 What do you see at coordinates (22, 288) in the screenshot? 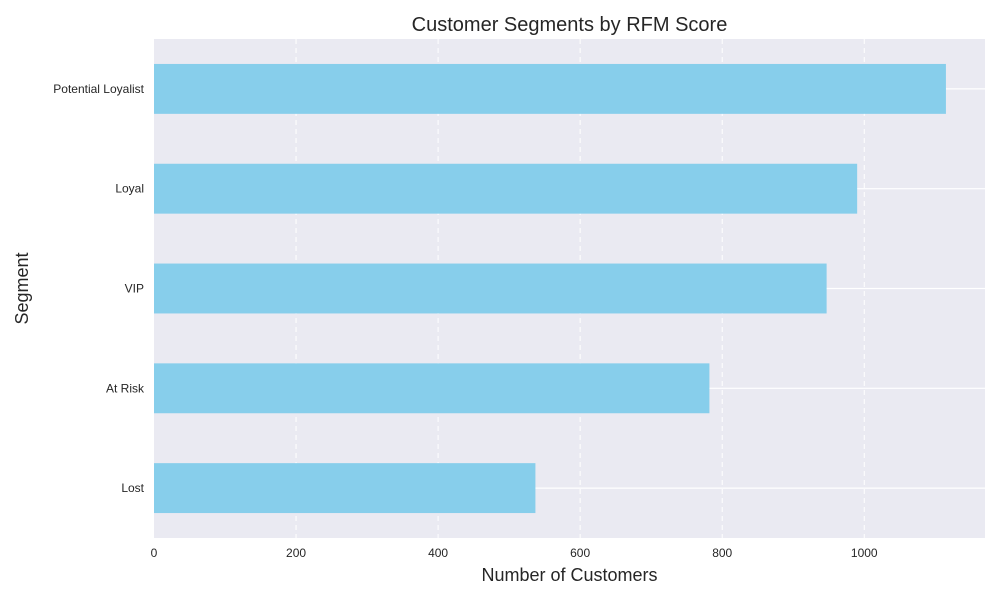
I see `y-axis-title: Segment` at bounding box center [22, 288].